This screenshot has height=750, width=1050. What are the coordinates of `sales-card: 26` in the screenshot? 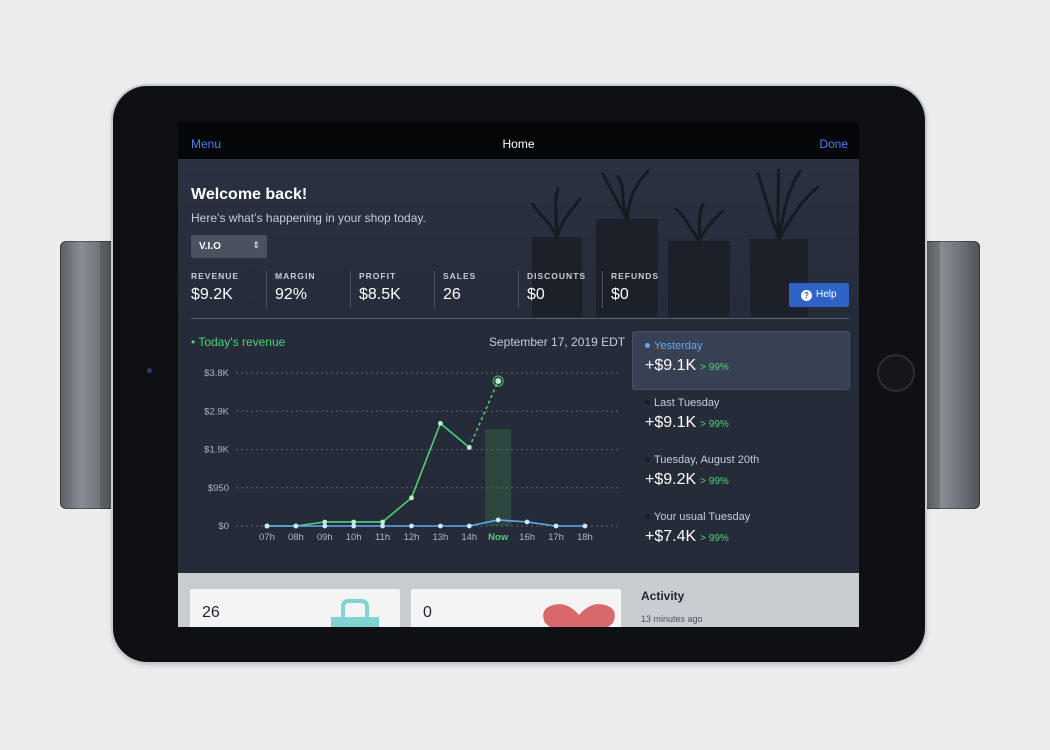 It's located at (295, 608).